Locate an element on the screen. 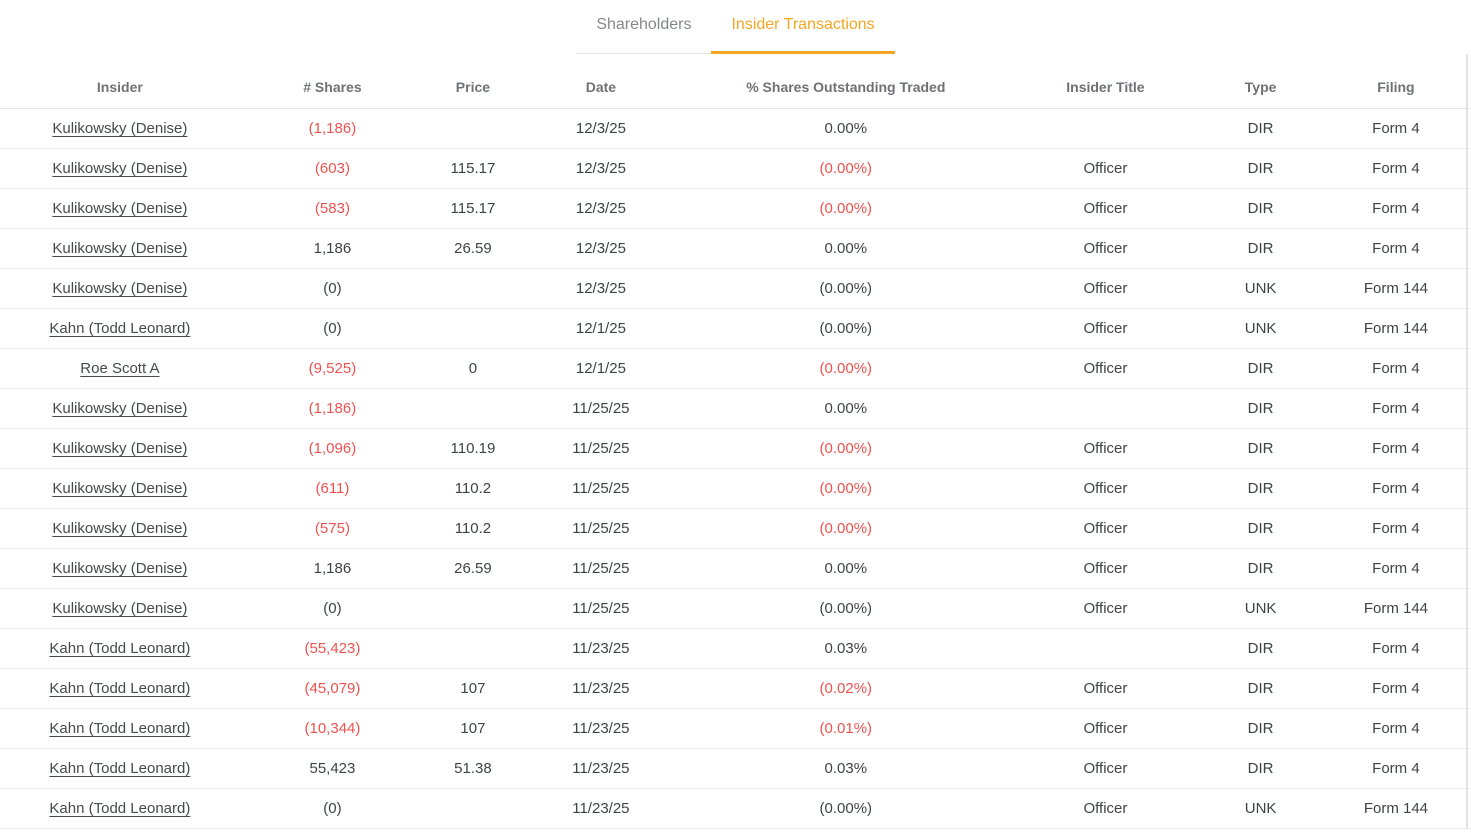  shares-cell: (603) is located at coordinates (332, 168).